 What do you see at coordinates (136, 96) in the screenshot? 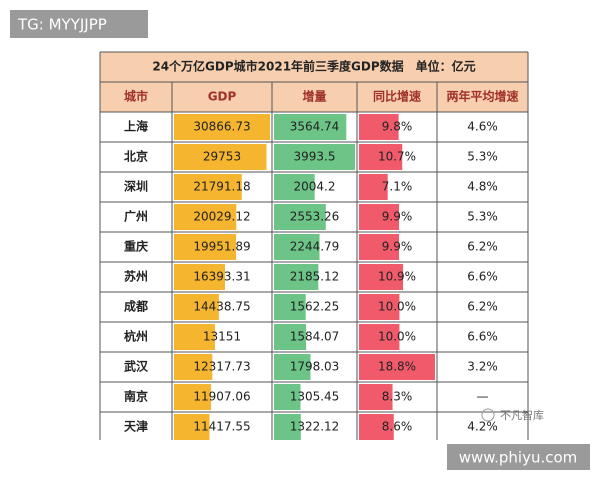
I see `header-cell: 城市` at bounding box center [136, 96].